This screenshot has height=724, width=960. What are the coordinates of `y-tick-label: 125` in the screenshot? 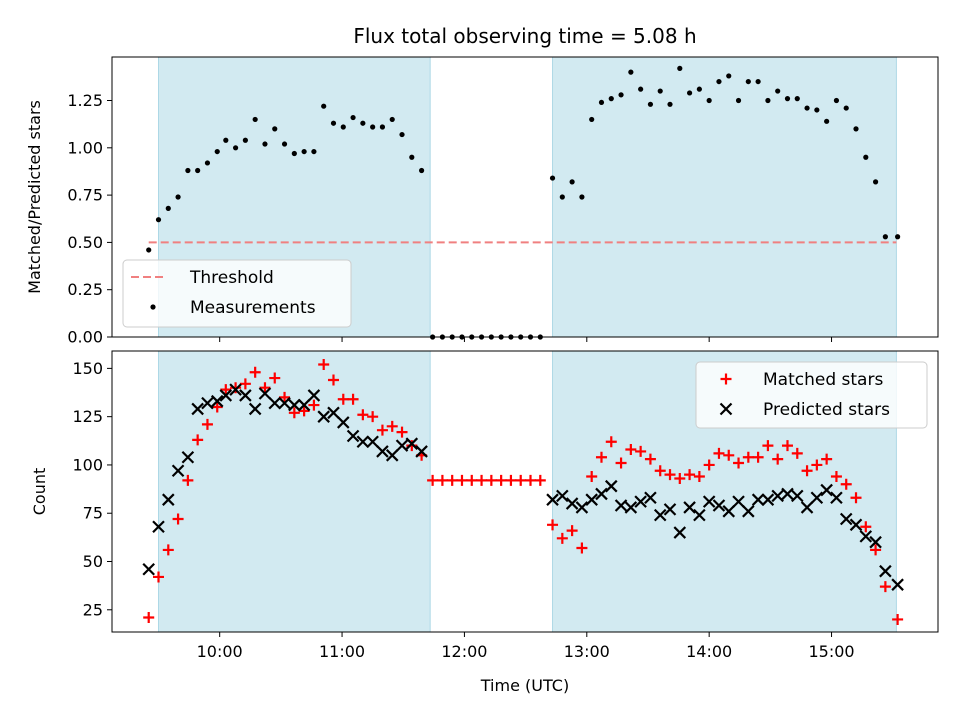 It's located at (87, 416).